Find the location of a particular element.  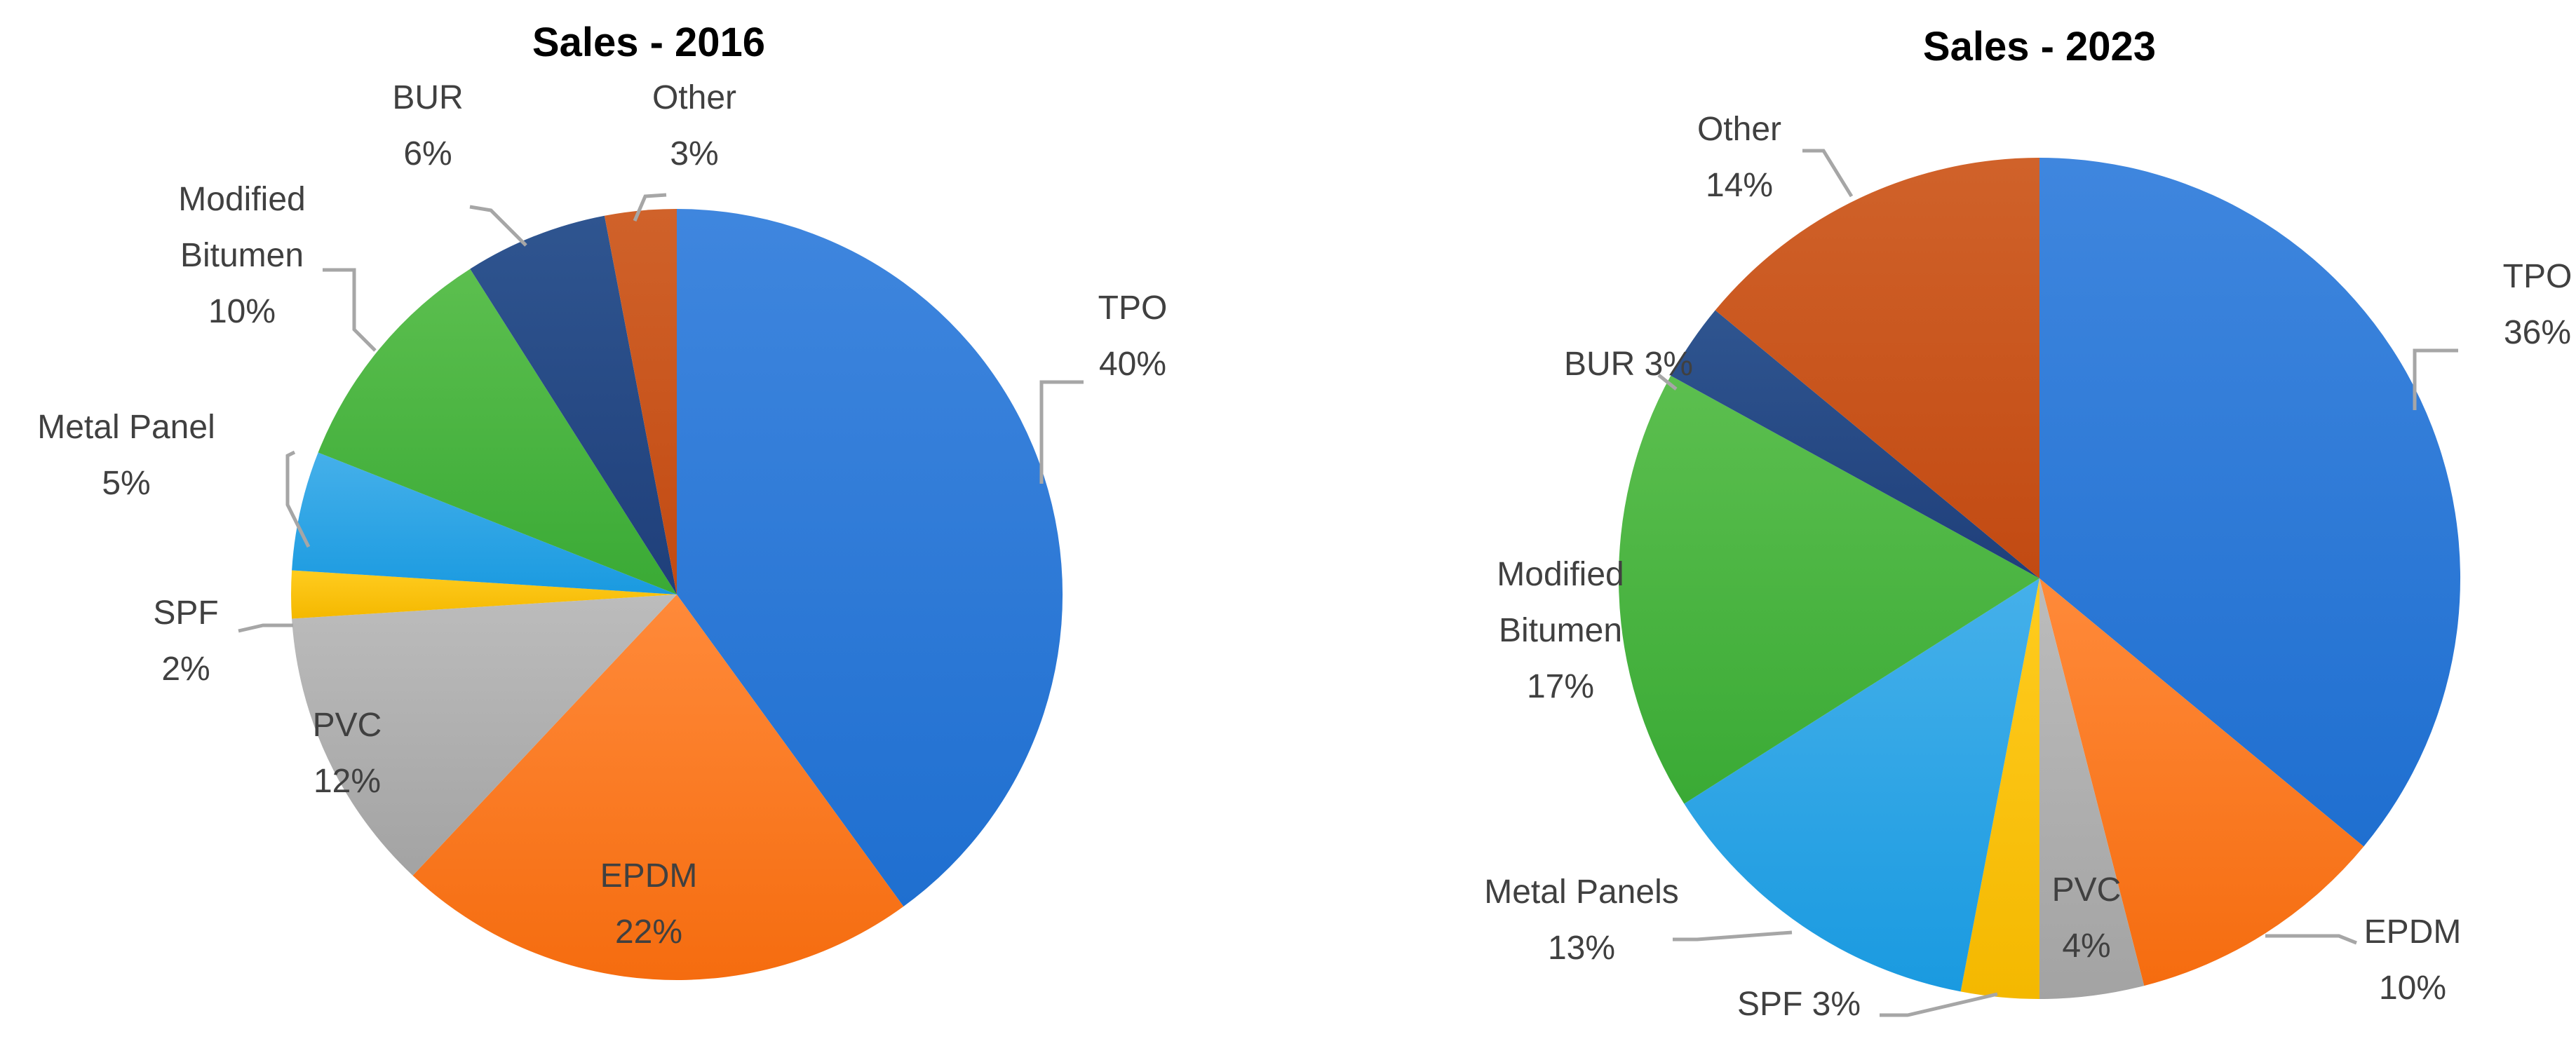

data-label-metal-panel: Metal Panel 5% is located at coordinates (126, 455).